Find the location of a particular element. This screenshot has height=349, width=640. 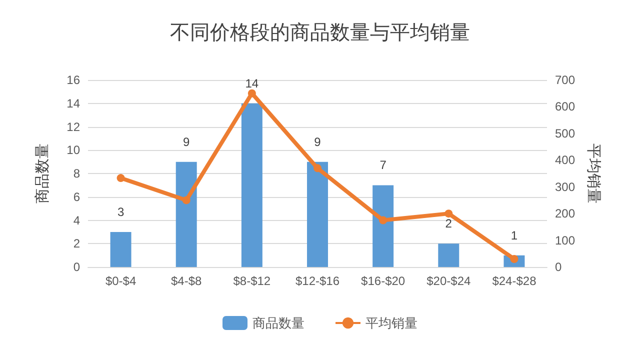

data-label: 14 is located at coordinates (252, 83).